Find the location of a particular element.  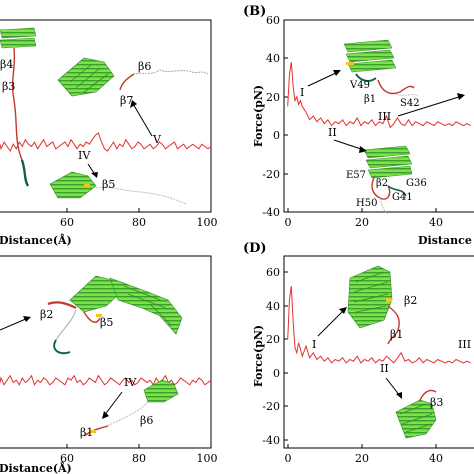

panel-d-letter: (D) is located at coordinates (255, 248).